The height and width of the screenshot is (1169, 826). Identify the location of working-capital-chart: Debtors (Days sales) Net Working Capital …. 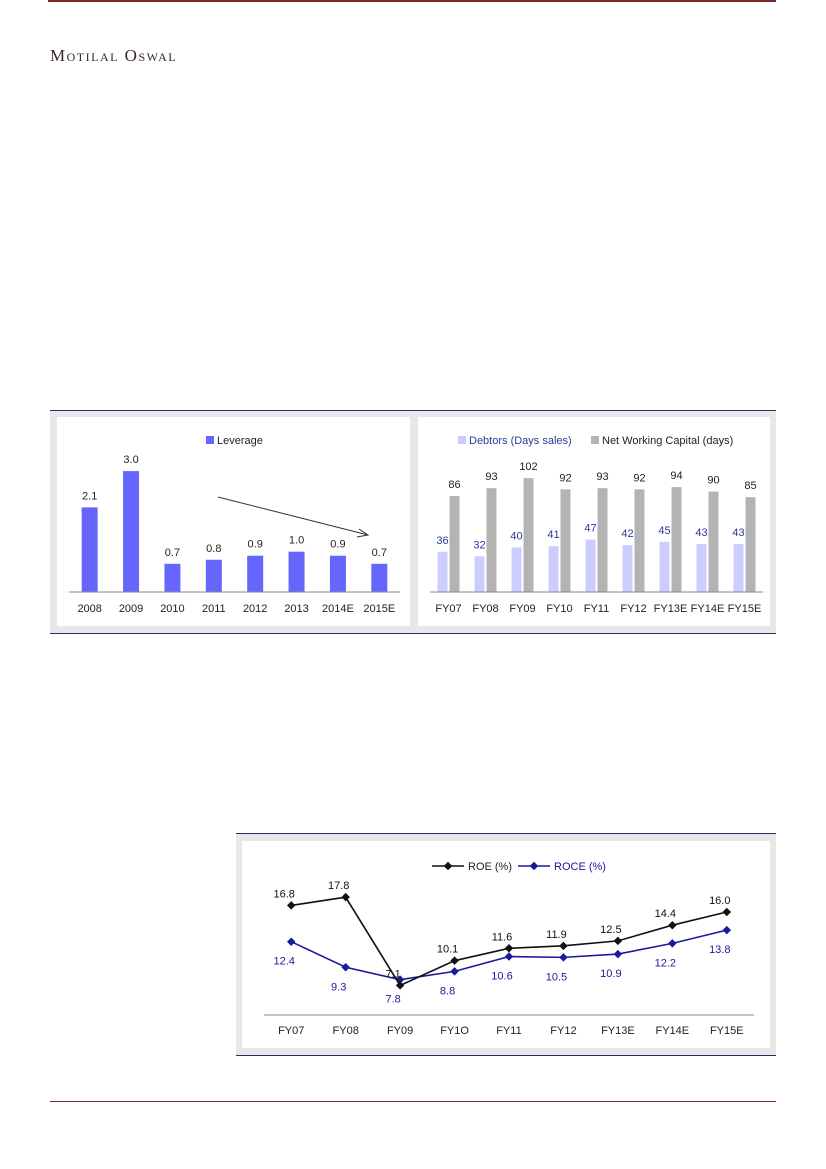
(596, 525).